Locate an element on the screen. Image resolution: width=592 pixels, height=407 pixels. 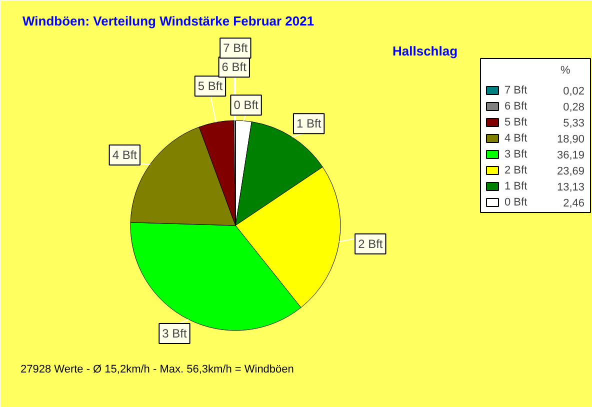
data-label: 23,69 is located at coordinates (570, 172).